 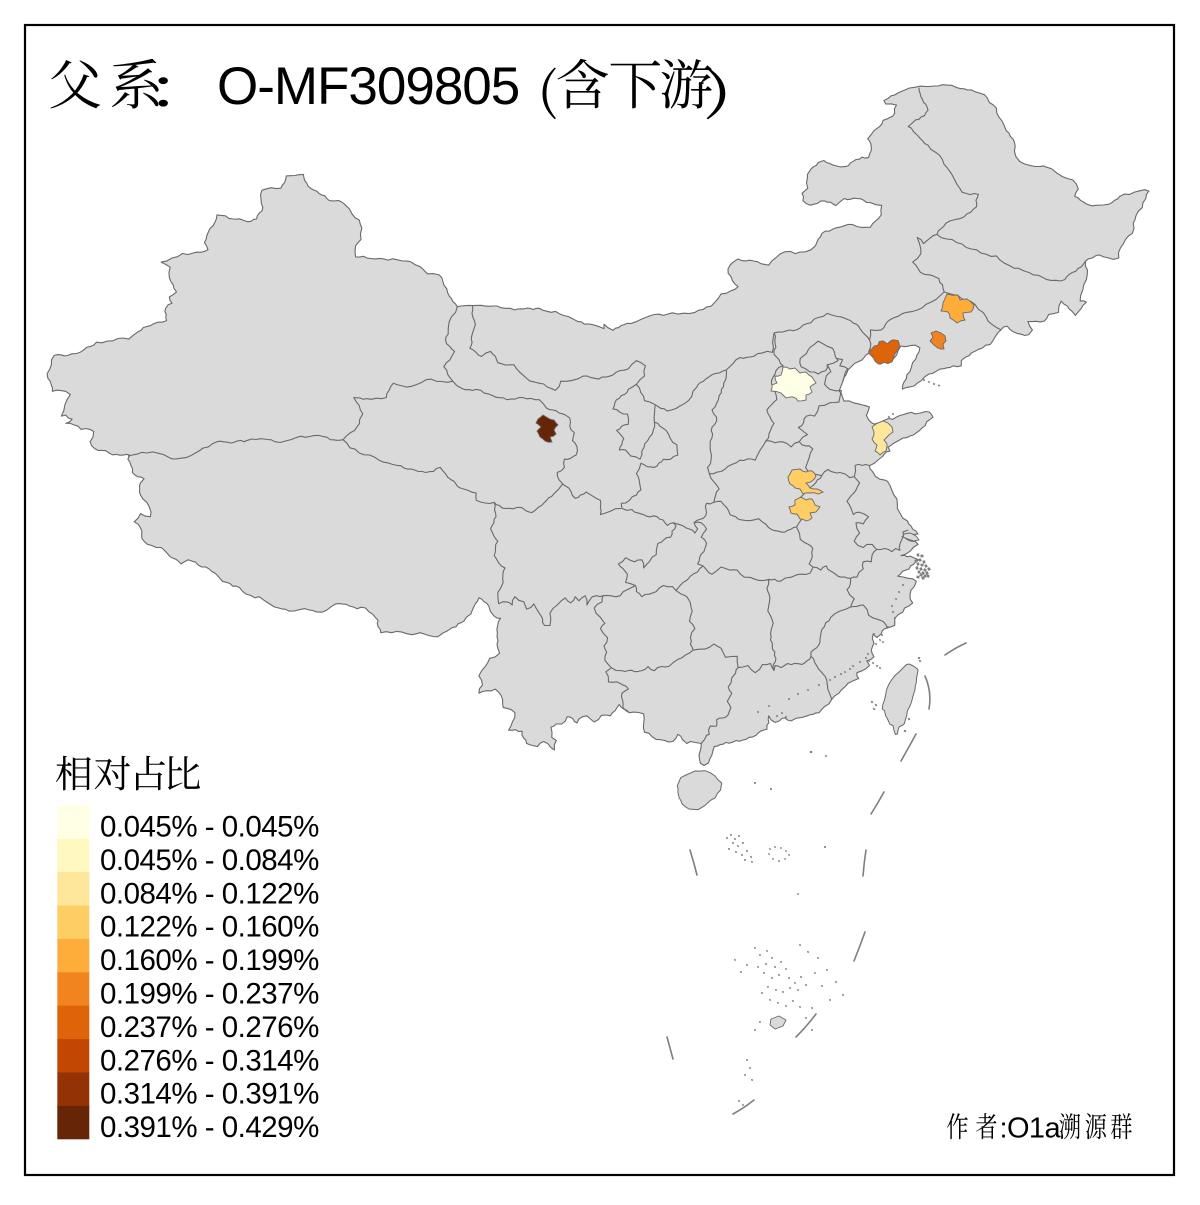 I want to click on svg-text: 0.045% - 0.084%, so click(x=209, y=860).